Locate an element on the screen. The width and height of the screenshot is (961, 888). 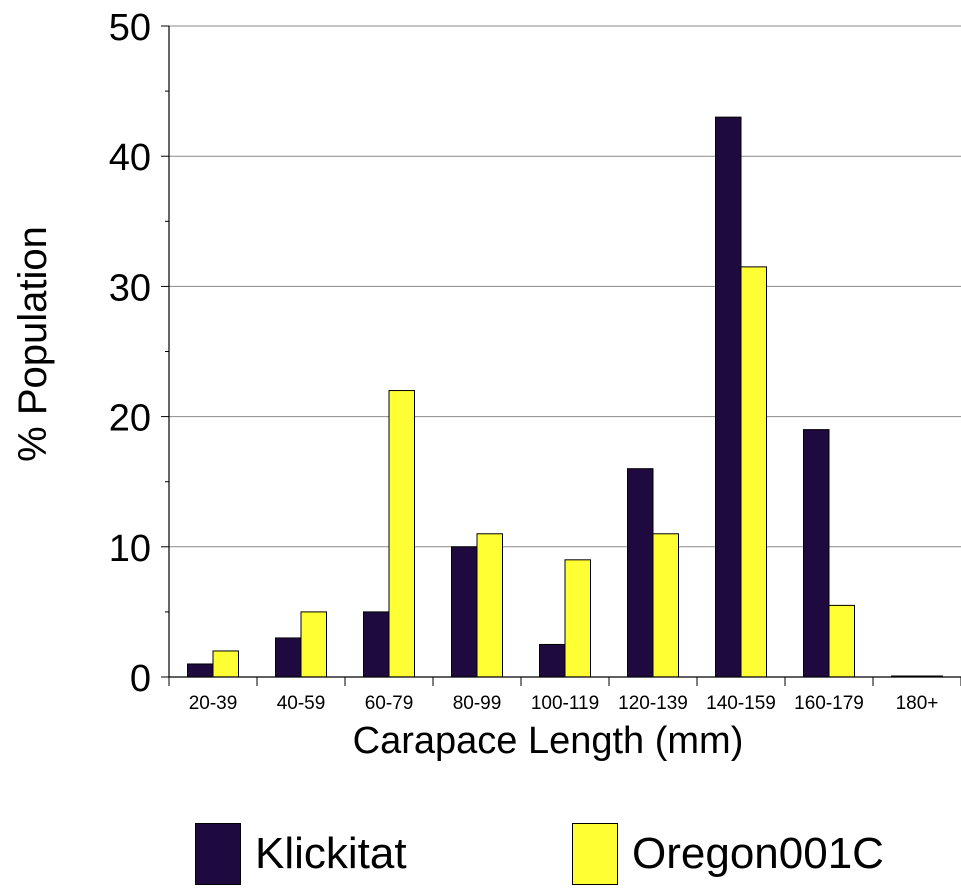
y-tick-labels: 0 10 20 30 40 50 is located at coordinates (130, 353).